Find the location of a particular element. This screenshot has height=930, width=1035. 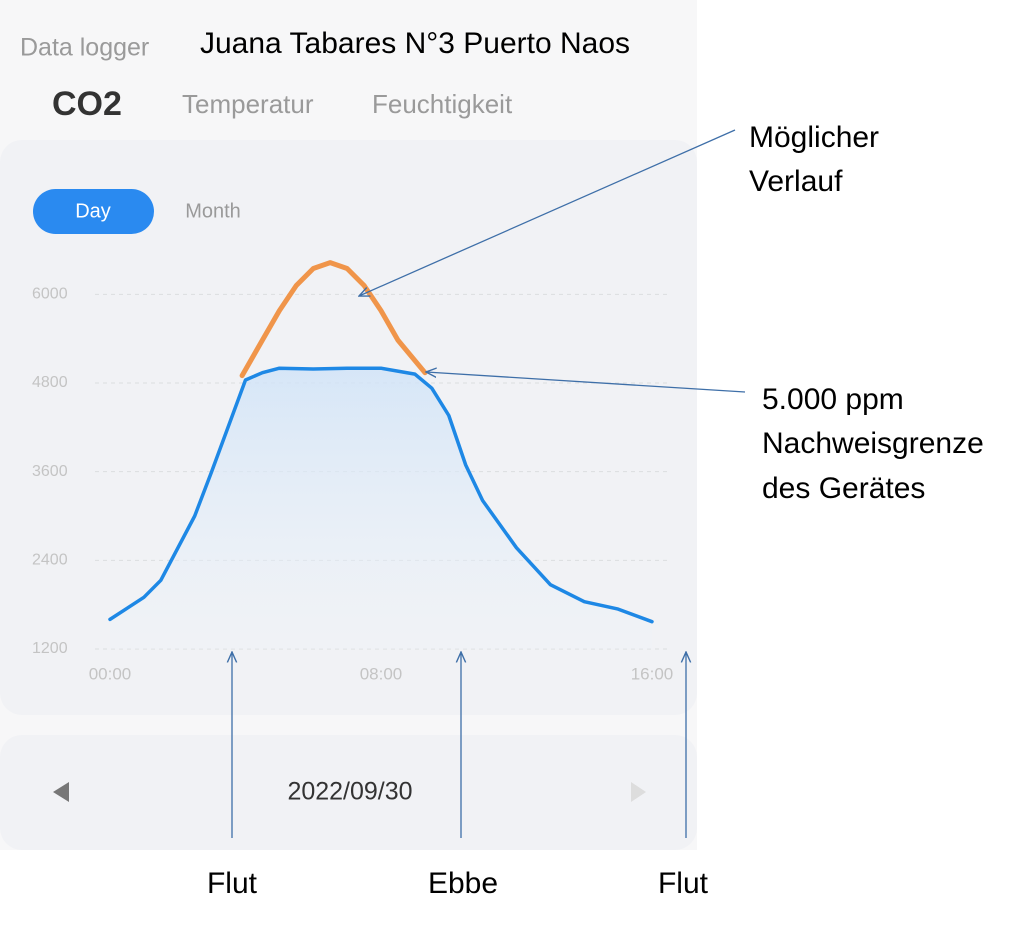

date-card is located at coordinates (348, 792).